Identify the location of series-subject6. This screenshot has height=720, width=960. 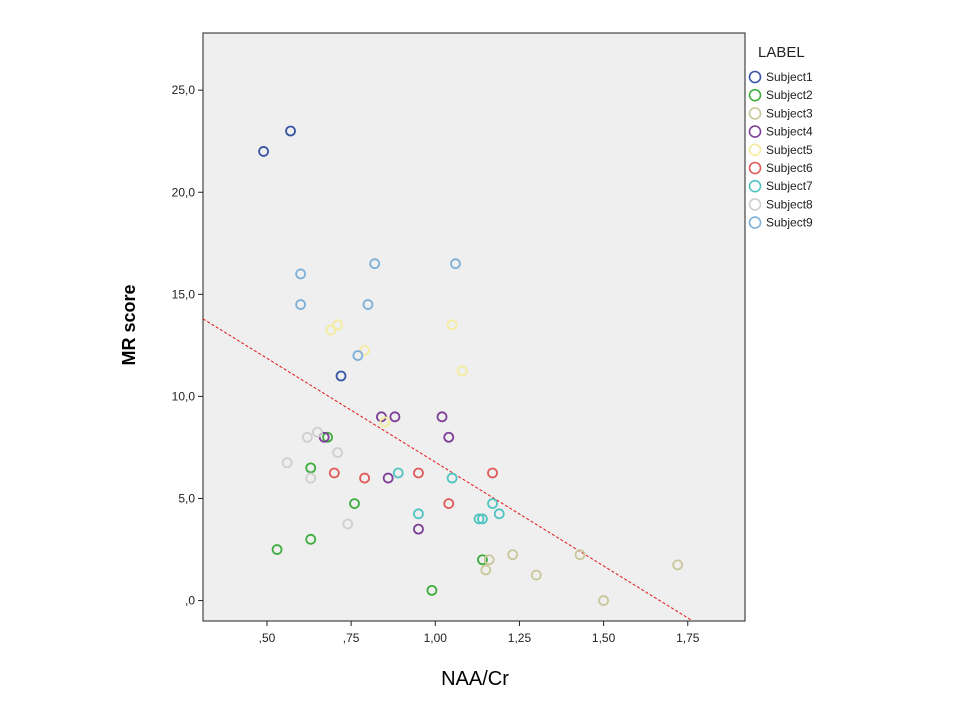
(413, 488).